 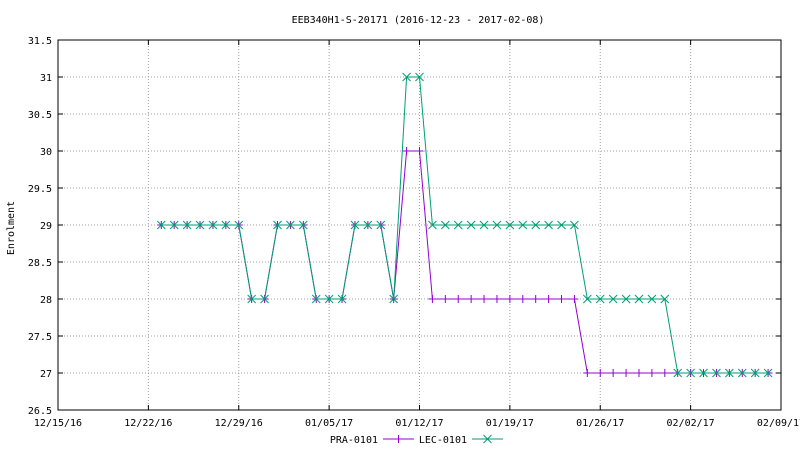 I want to click on y-tick-label: 31, so click(x=46, y=78).